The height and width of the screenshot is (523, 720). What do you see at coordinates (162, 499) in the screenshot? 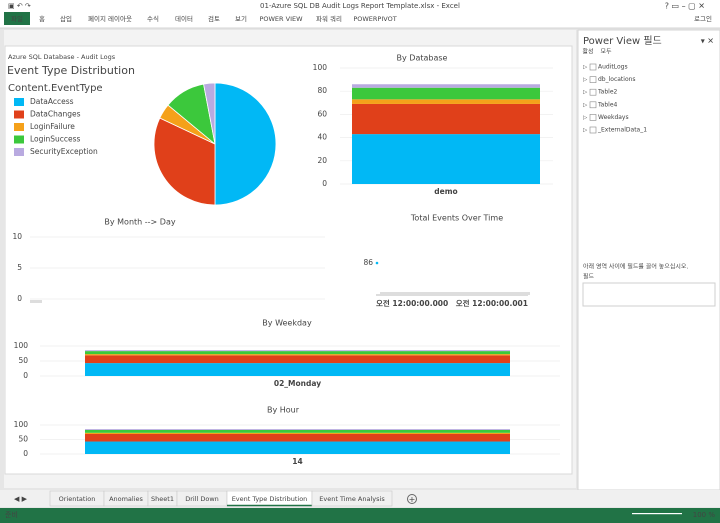
I see `sheet-tab-label: Sheet1` at bounding box center [162, 499].